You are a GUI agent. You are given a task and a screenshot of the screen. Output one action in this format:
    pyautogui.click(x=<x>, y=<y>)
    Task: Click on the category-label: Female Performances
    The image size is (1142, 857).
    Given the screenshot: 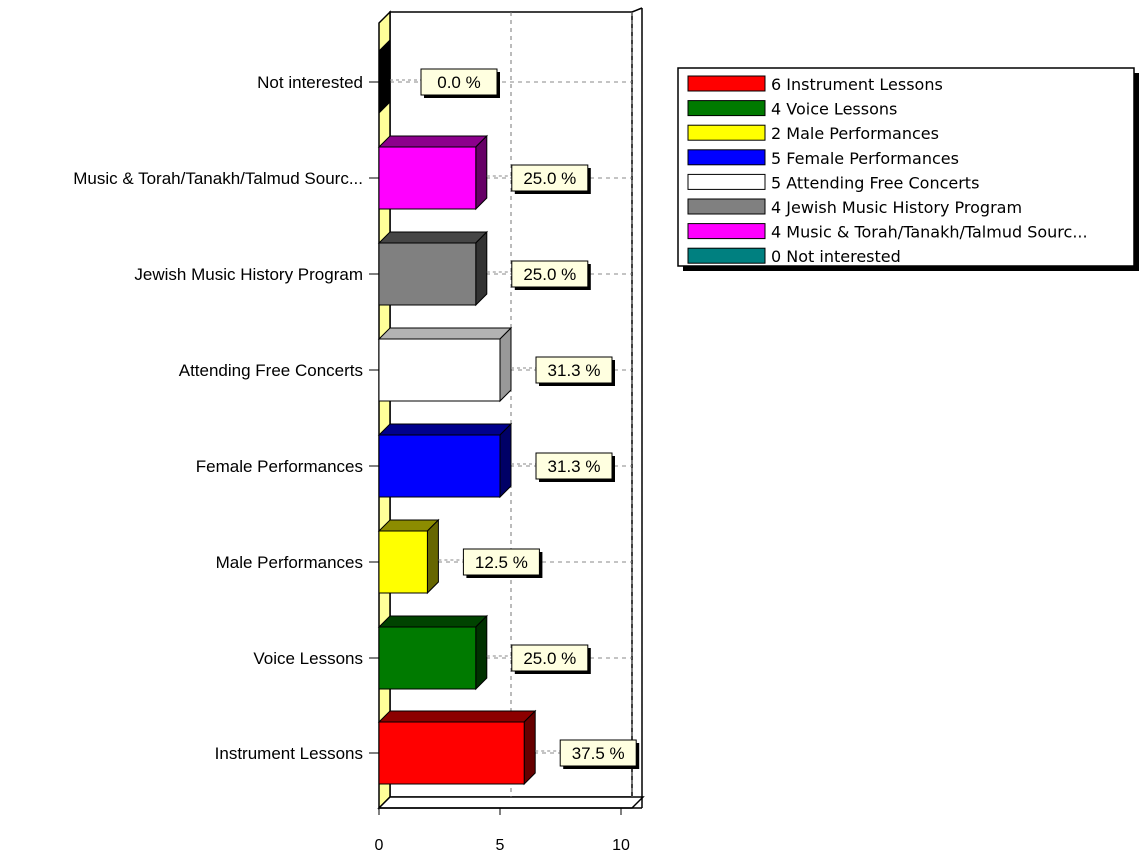 What is the action you would take?
    pyautogui.click(x=279, y=466)
    